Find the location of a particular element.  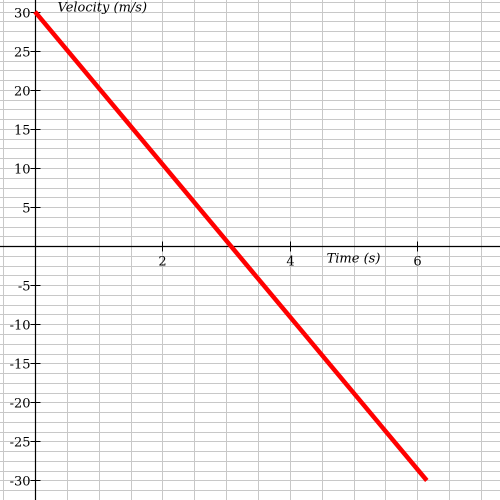

y-tick-label: -15 is located at coordinates (20, 365).